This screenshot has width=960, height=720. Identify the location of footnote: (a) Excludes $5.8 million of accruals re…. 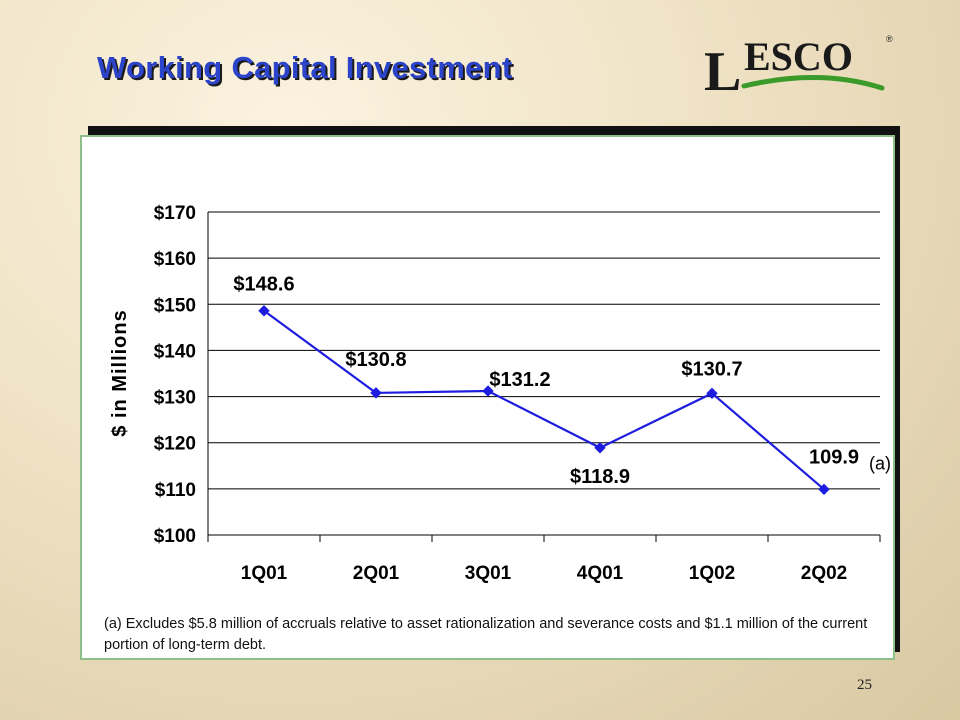
(486, 634).